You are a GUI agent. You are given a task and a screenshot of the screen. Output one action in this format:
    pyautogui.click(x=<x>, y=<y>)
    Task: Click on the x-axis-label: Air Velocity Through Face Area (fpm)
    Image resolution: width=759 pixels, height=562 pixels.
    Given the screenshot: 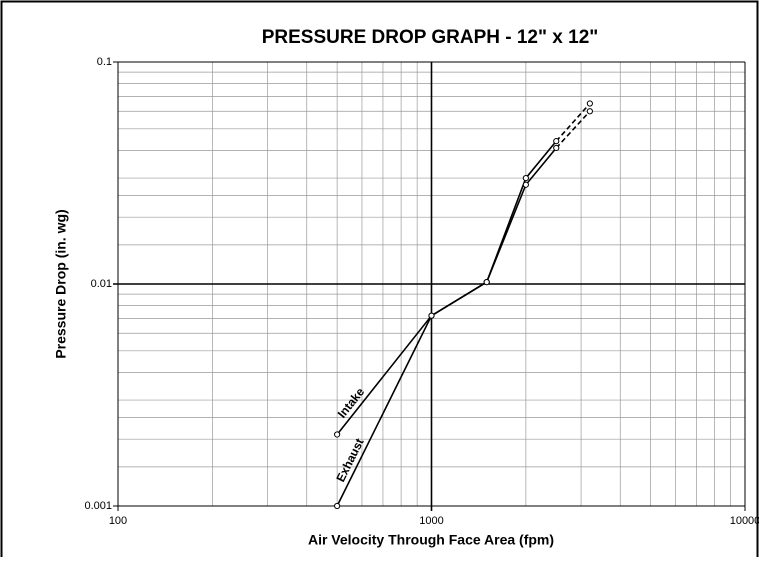 What is the action you would take?
    pyautogui.click(x=431, y=540)
    